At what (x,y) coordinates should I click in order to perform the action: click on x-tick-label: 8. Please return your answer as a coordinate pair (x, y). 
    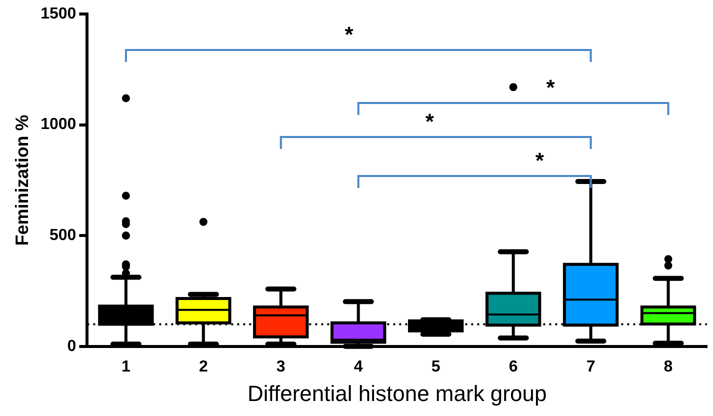
    Looking at the image, I should click on (668, 367).